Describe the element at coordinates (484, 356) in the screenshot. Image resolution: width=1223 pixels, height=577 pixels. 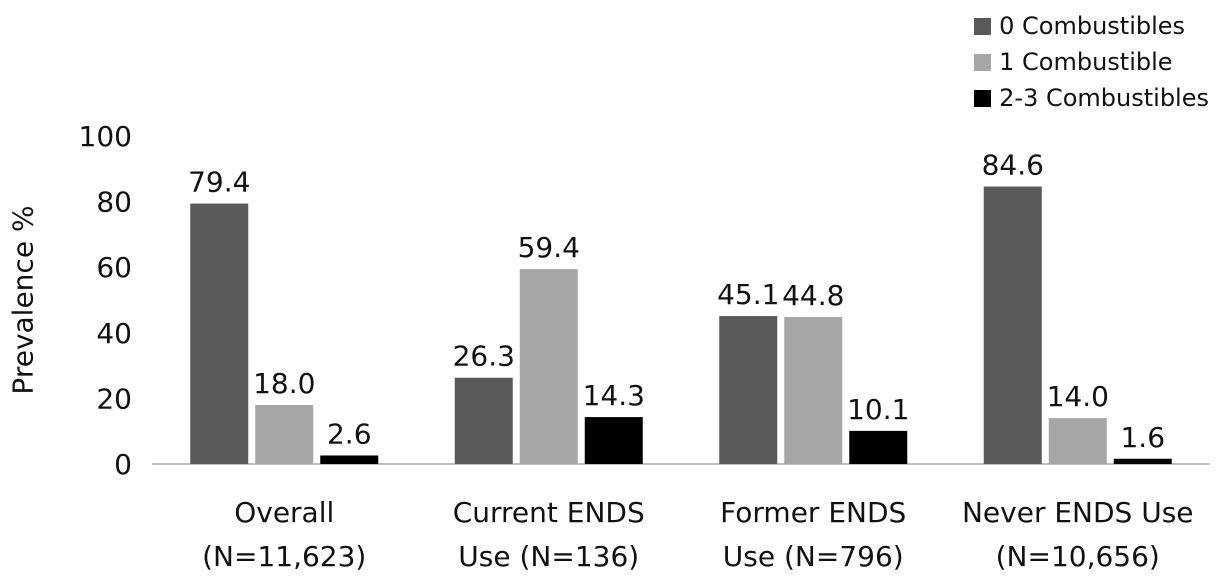
I see `data-label: 26.3` at that location.